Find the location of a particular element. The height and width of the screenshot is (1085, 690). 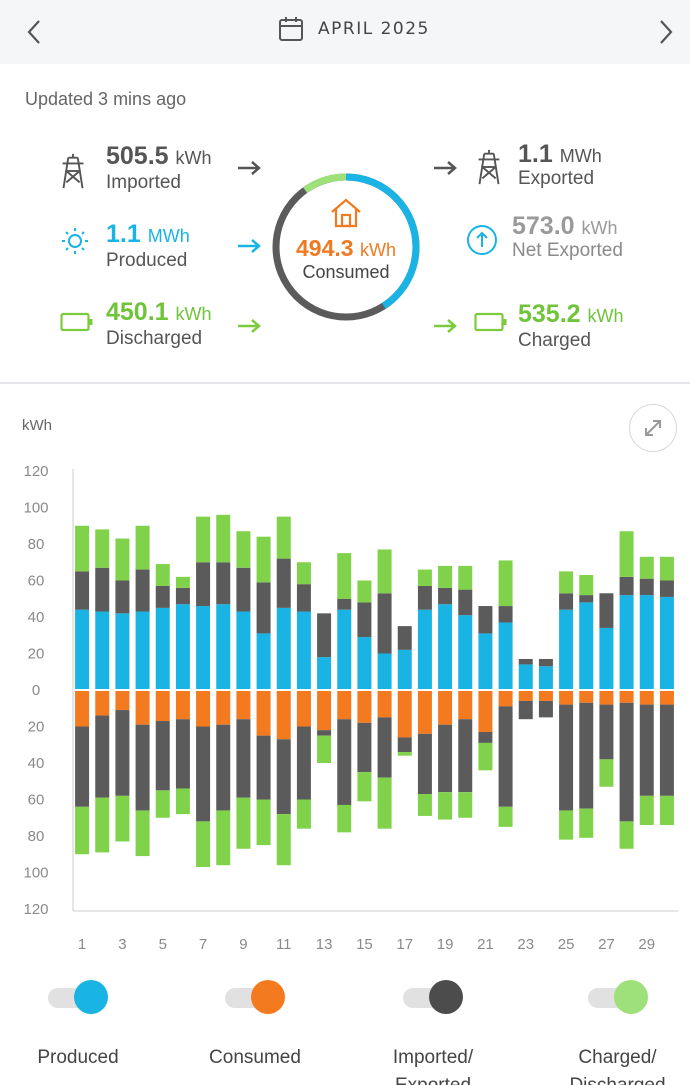

previous-month-button is located at coordinates (34, 32).